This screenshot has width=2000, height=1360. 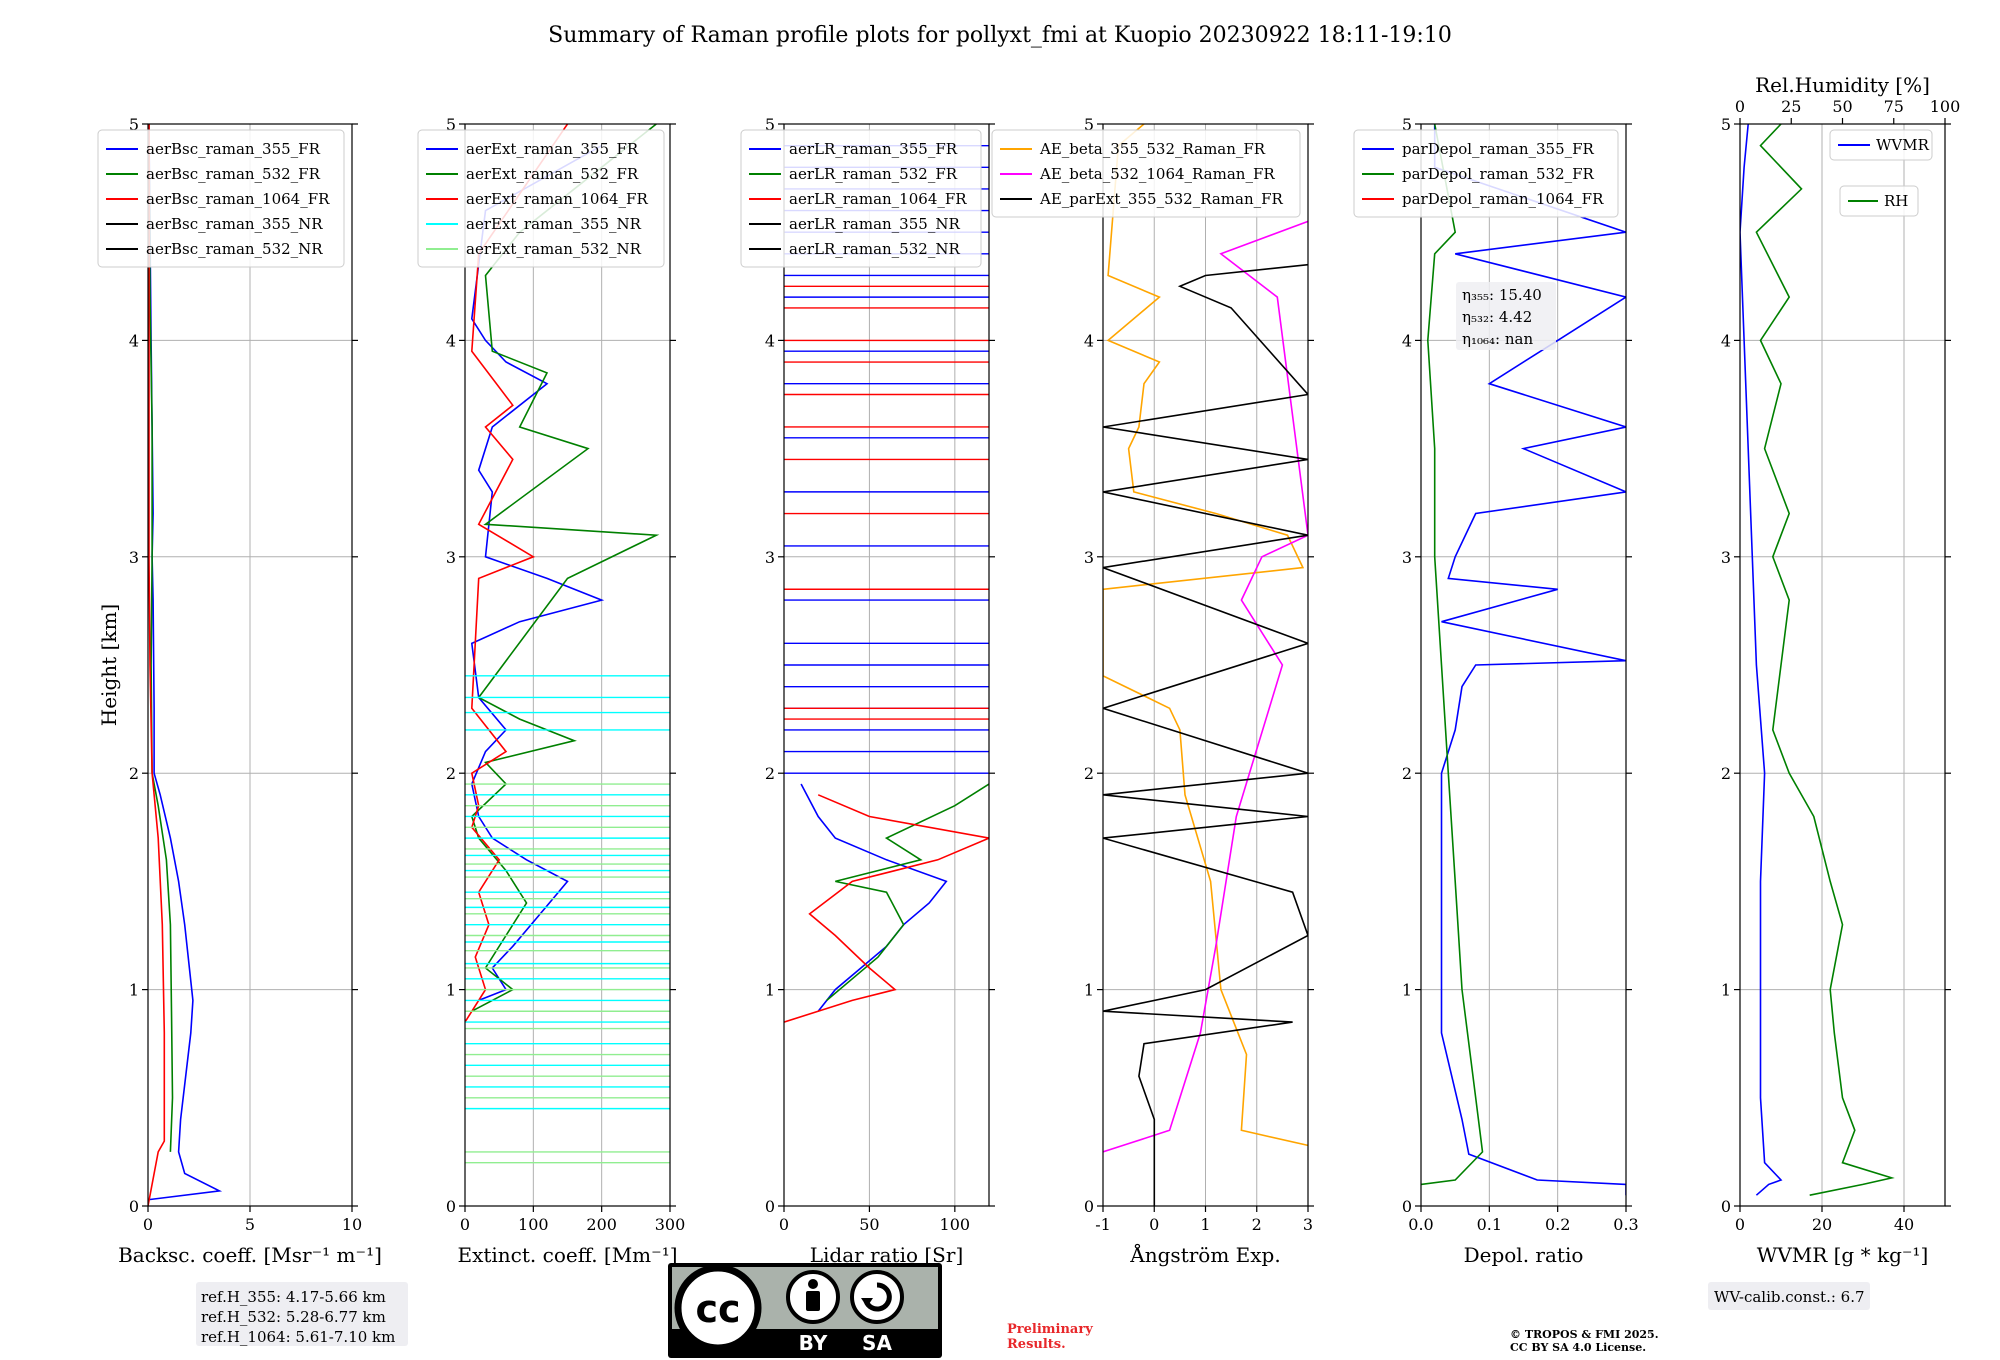 What do you see at coordinates (1584, 1334) in the screenshot?
I see `copyright-line1: © TROPOS & FMI 2025.` at bounding box center [1584, 1334].